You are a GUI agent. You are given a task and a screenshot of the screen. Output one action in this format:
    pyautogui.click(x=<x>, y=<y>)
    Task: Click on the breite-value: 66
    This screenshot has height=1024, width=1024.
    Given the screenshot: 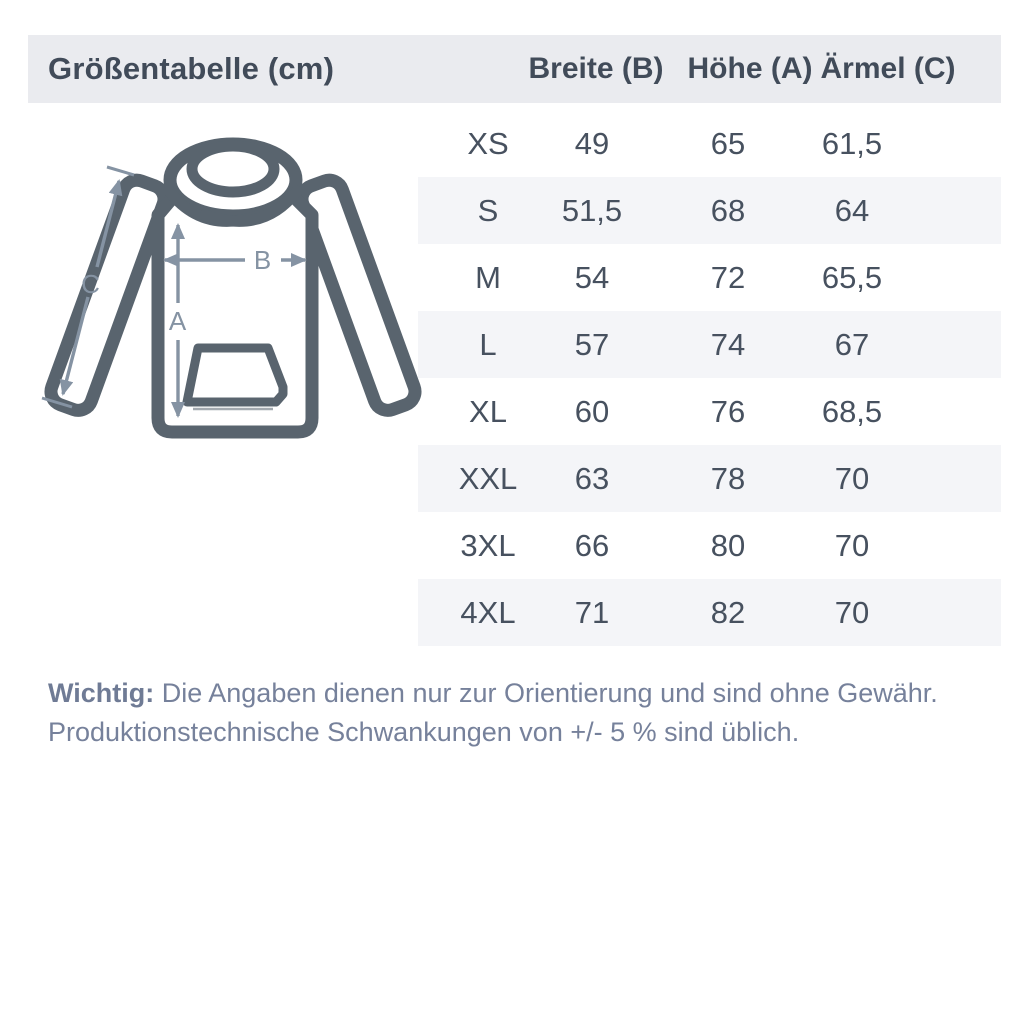 What is the action you would take?
    pyautogui.click(x=592, y=545)
    